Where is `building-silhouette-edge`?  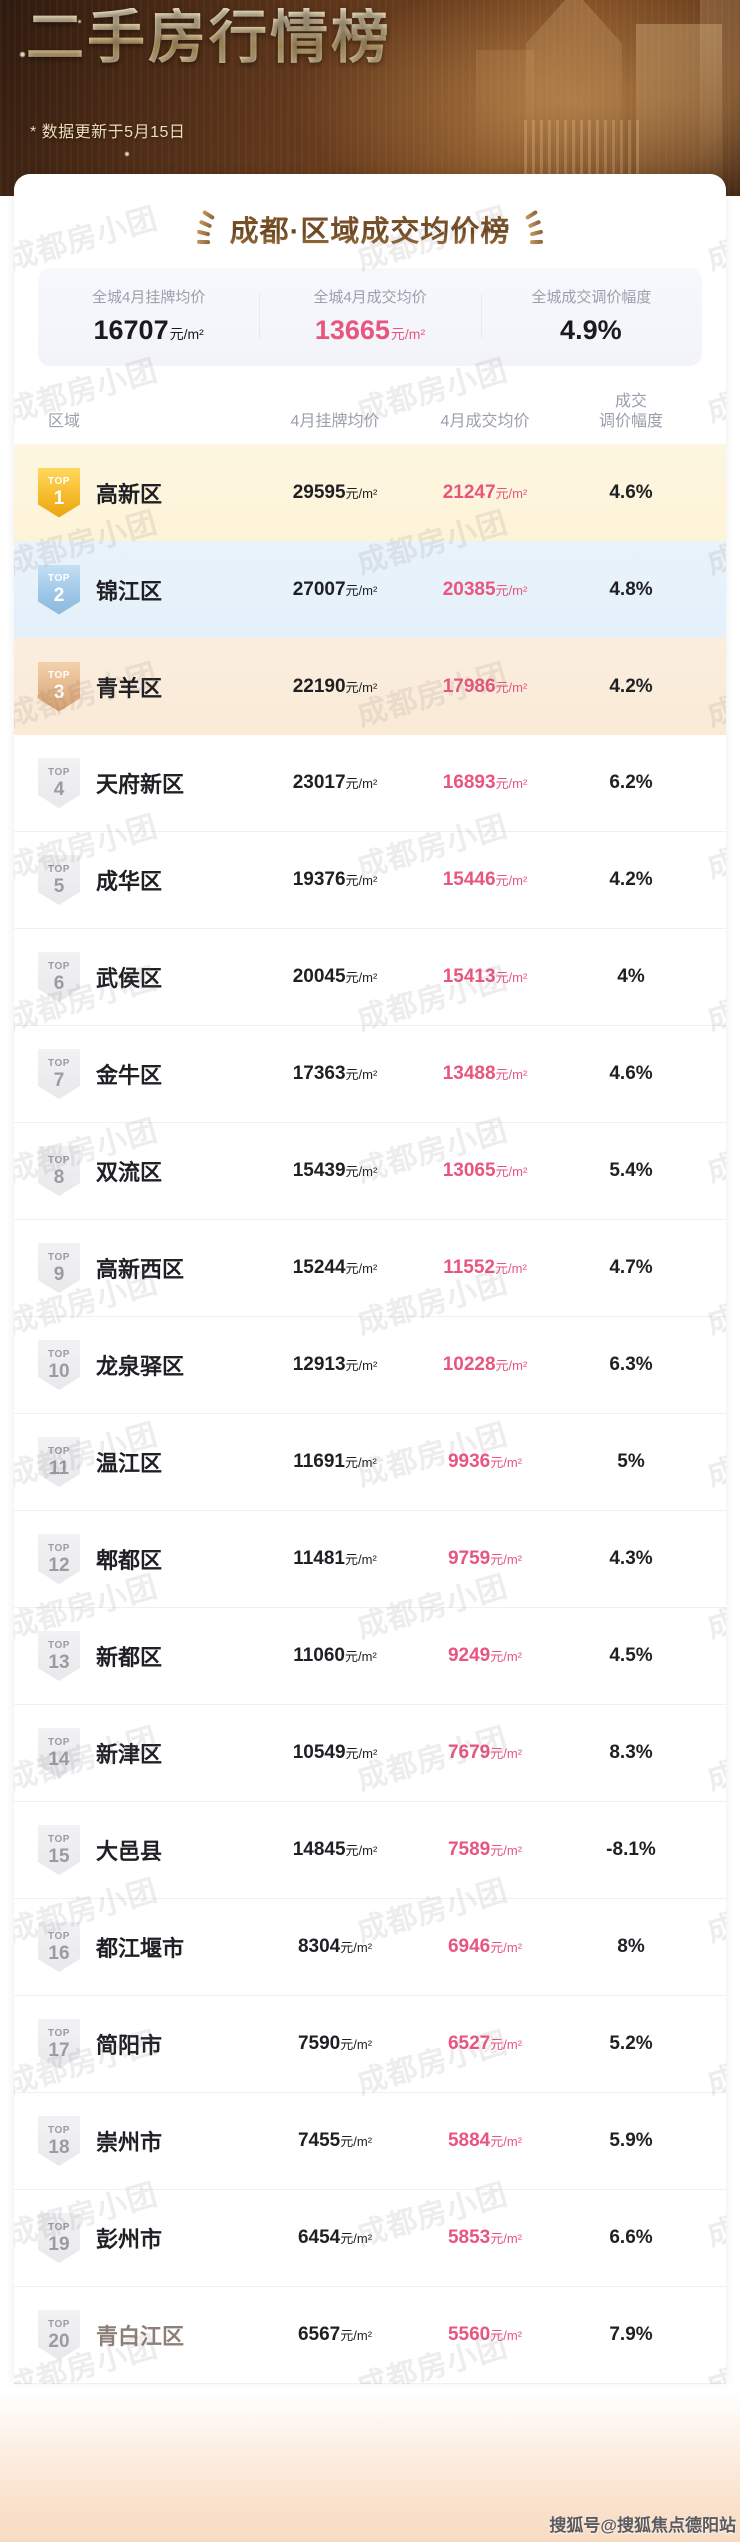
building-silhouette-edge is located at coordinates (720, 98).